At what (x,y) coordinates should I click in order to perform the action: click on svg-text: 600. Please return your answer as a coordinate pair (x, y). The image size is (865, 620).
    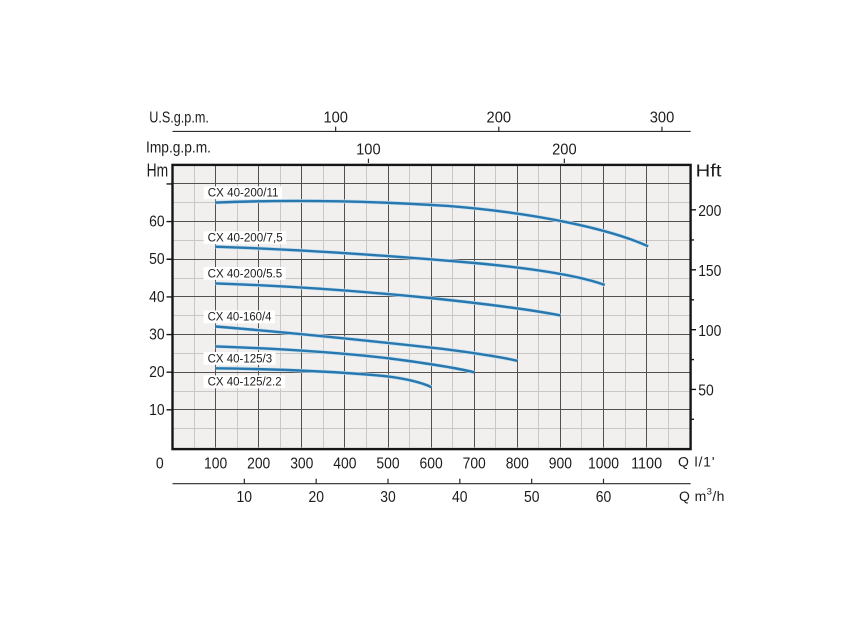
    Looking at the image, I should click on (431, 464).